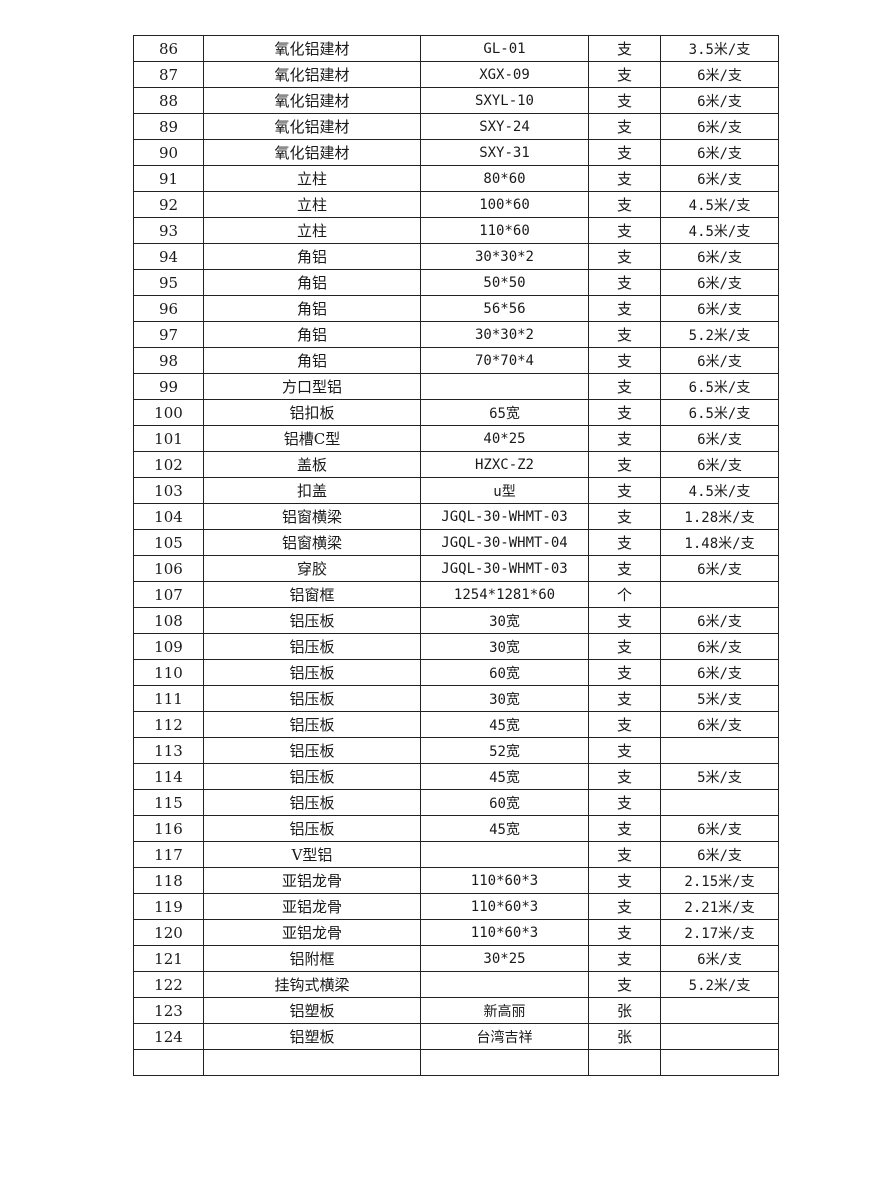 Image resolution: width=881 pixels, height=1200 pixels. What do you see at coordinates (504, 516) in the screenshot?
I see `specification: JGQL-30-WHMT-03` at bounding box center [504, 516].